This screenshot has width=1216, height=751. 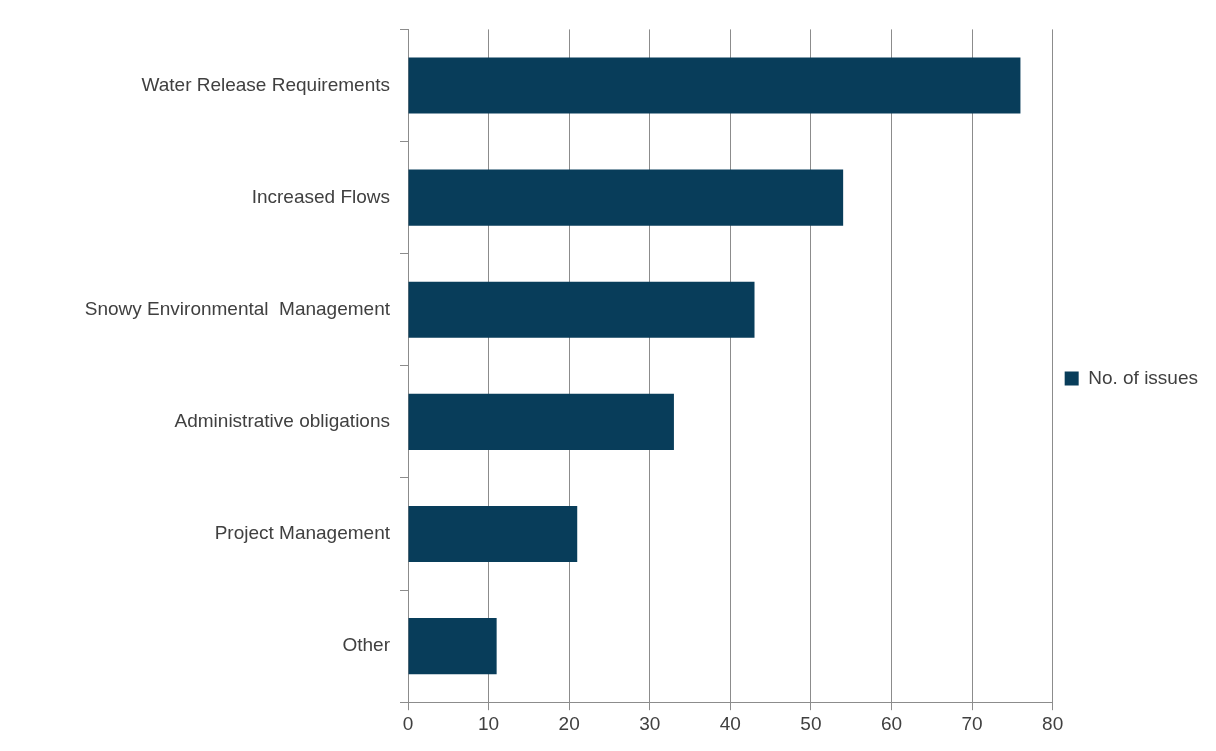 What do you see at coordinates (891, 723) in the screenshot?
I see `x-tick-label: 60` at bounding box center [891, 723].